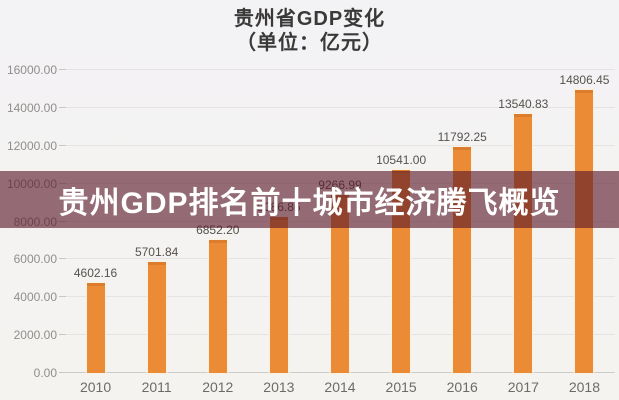  I want to click on x-axis-label: 2011, so click(156, 387).